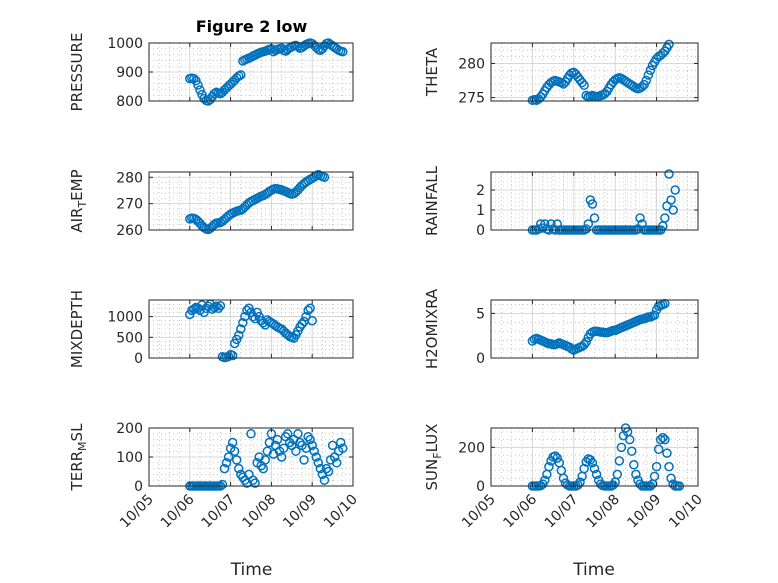 The image size is (778, 583). What do you see at coordinates (129, 231) in the screenshot?
I see `y-tick-label: 260` at bounding box center [129, 231].